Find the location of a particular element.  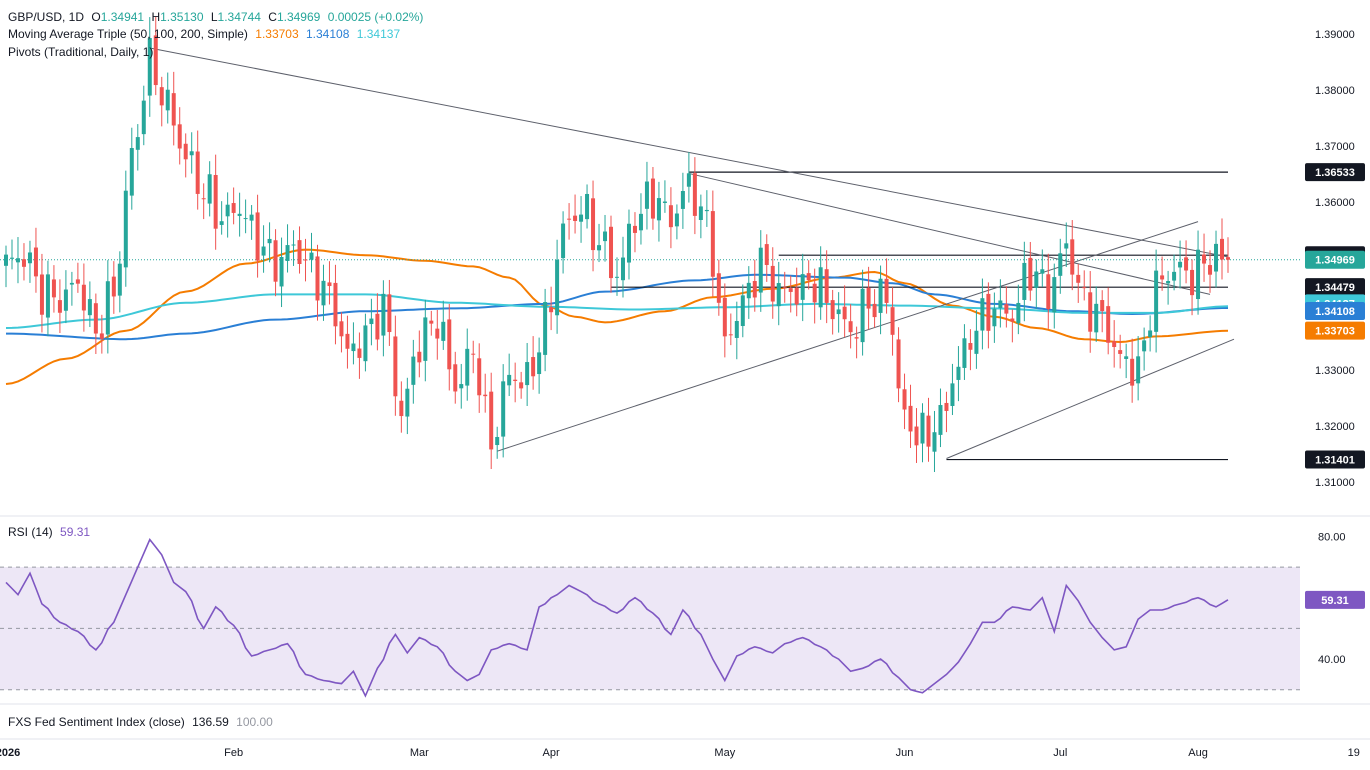

trendline is located at coordinates (1090, 398).